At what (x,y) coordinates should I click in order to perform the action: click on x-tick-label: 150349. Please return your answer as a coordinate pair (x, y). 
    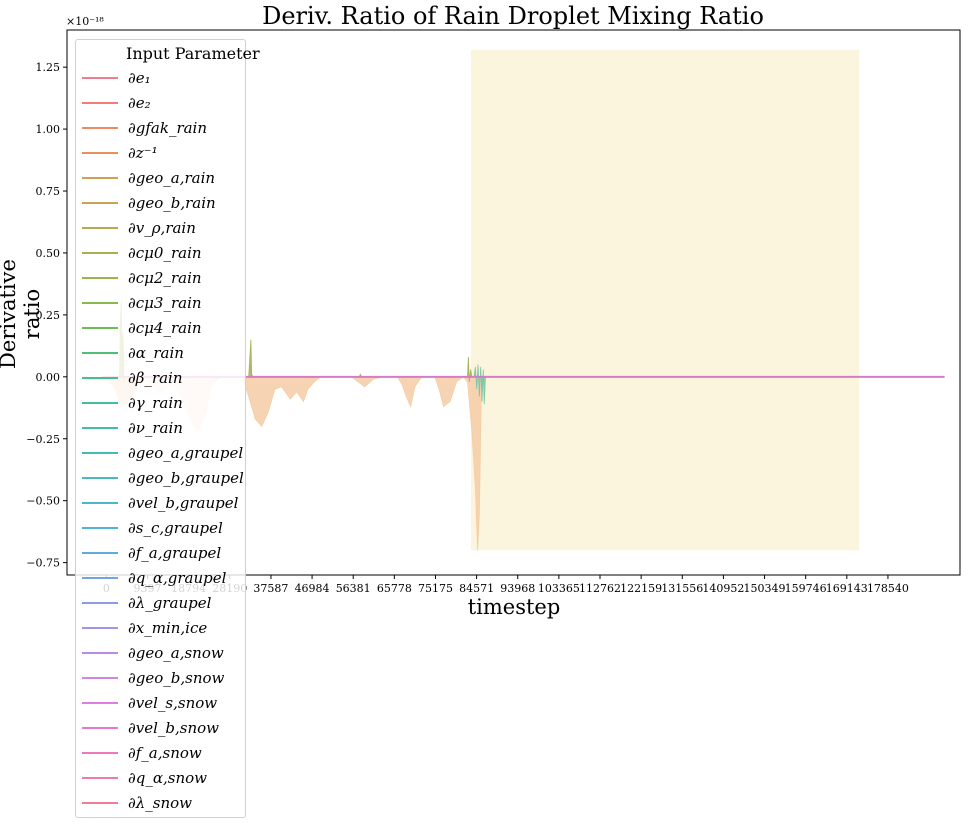
    Looking at the image, I should click on (765, 588).